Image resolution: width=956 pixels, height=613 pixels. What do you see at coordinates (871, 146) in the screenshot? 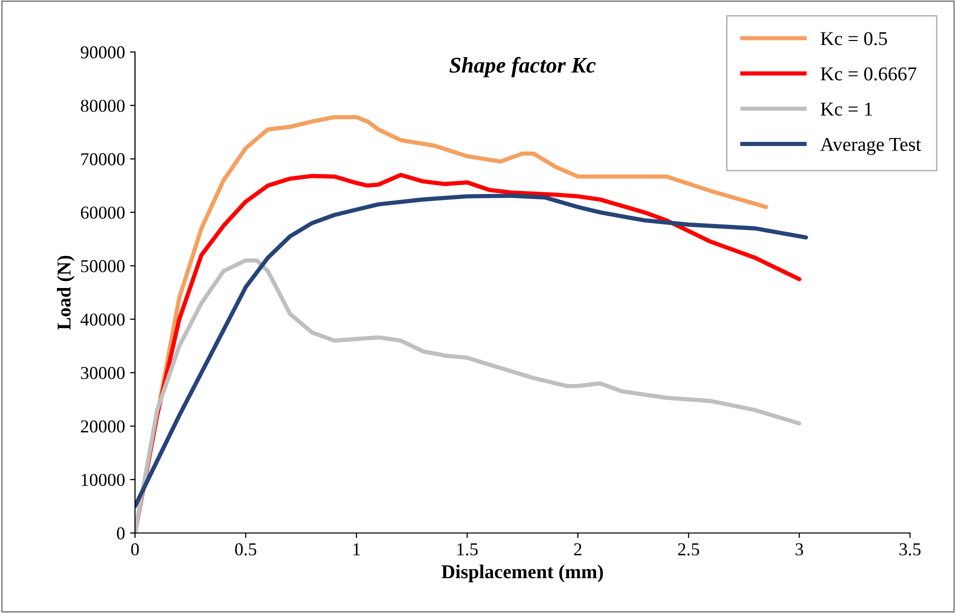
I see `legend-label: Average Test` at bounding box center [871, 146].